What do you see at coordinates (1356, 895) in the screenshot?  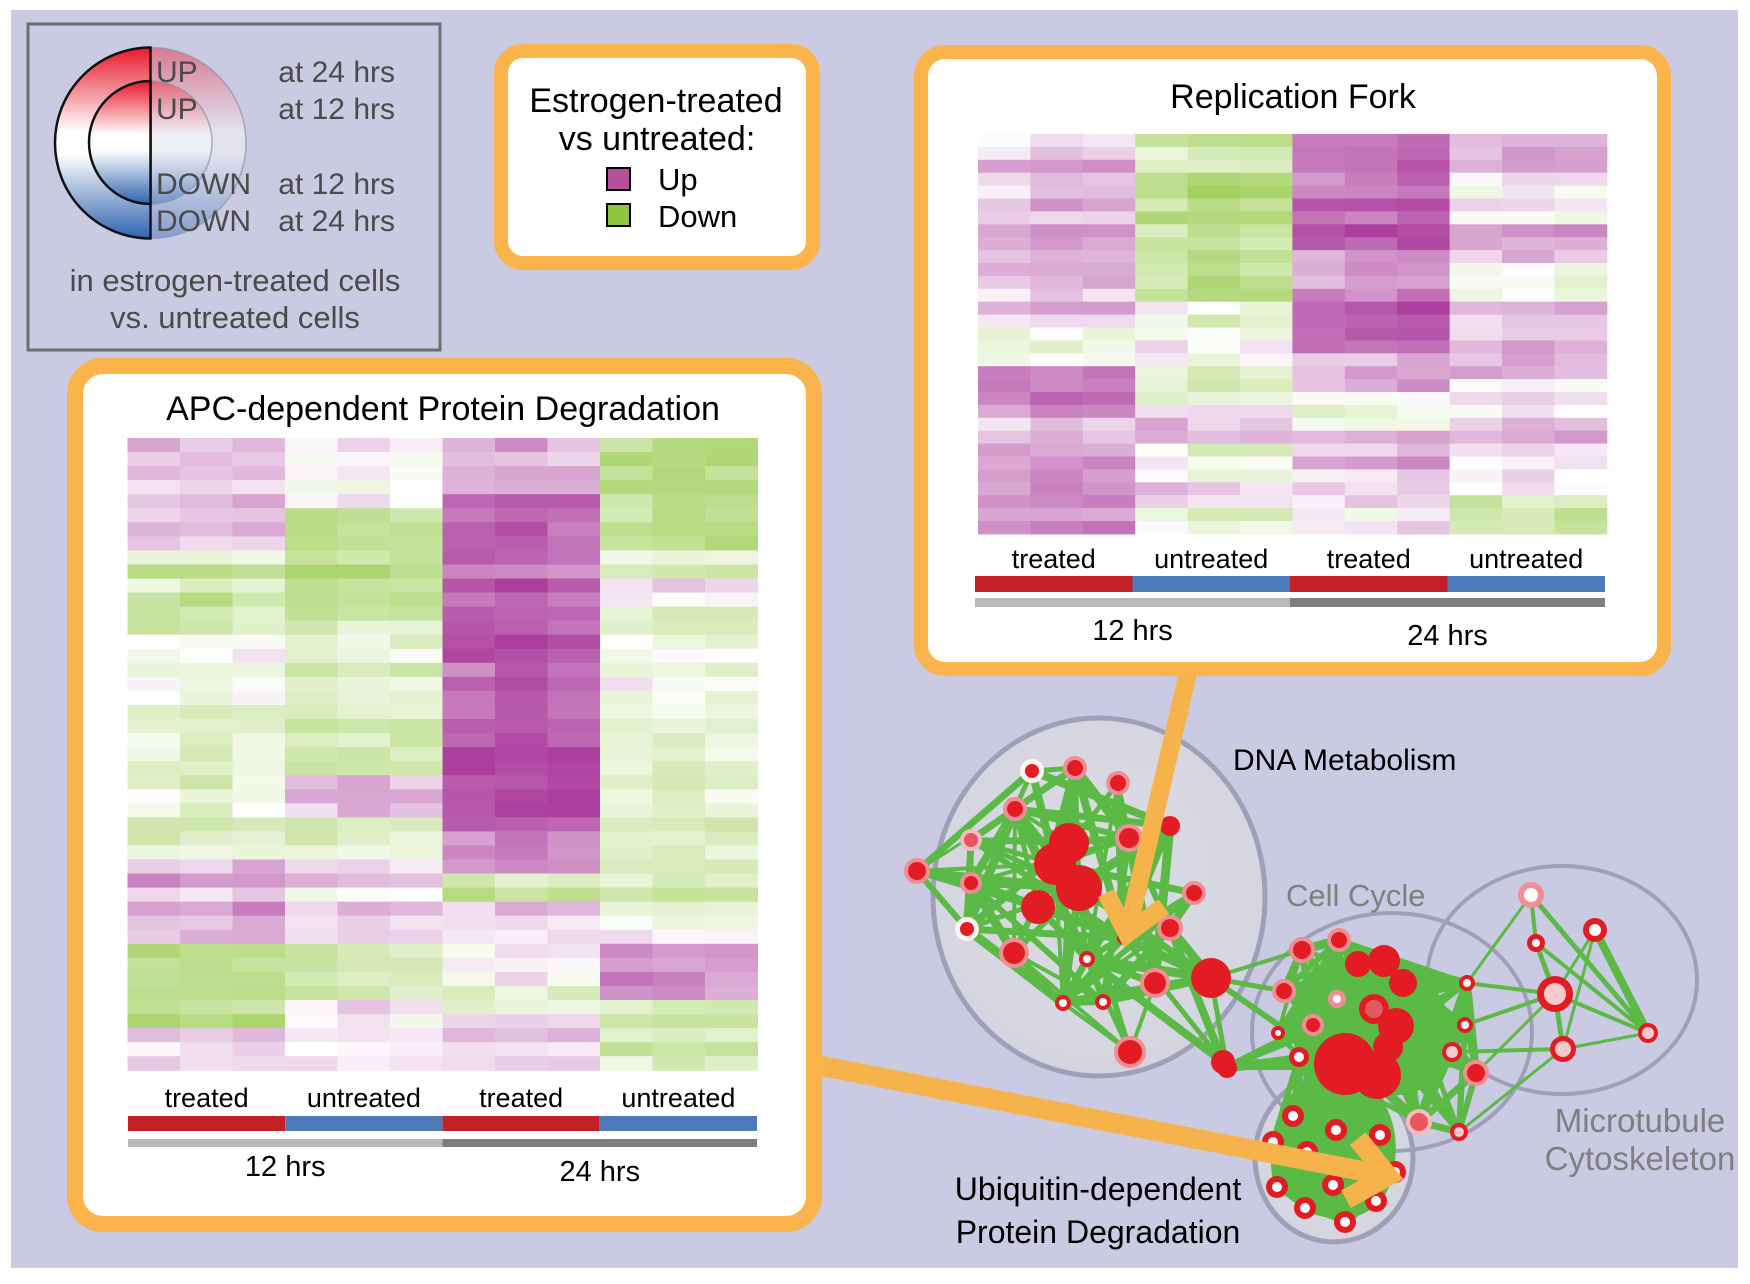 I see `svg-text: Cell Cycle` at bounding box center [1356, 895].